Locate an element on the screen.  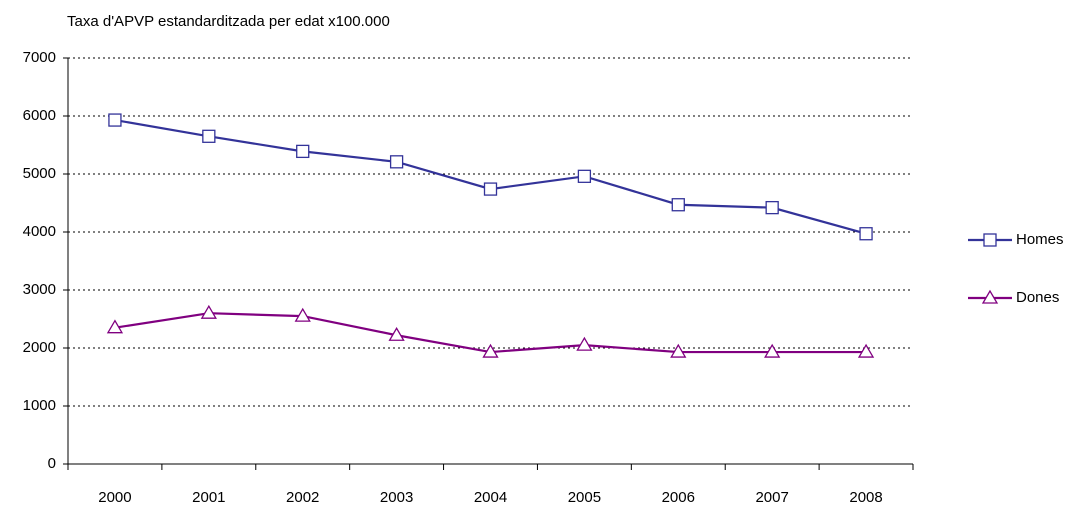
x-tick-label: 2003 is located at coordinates (396, 497).